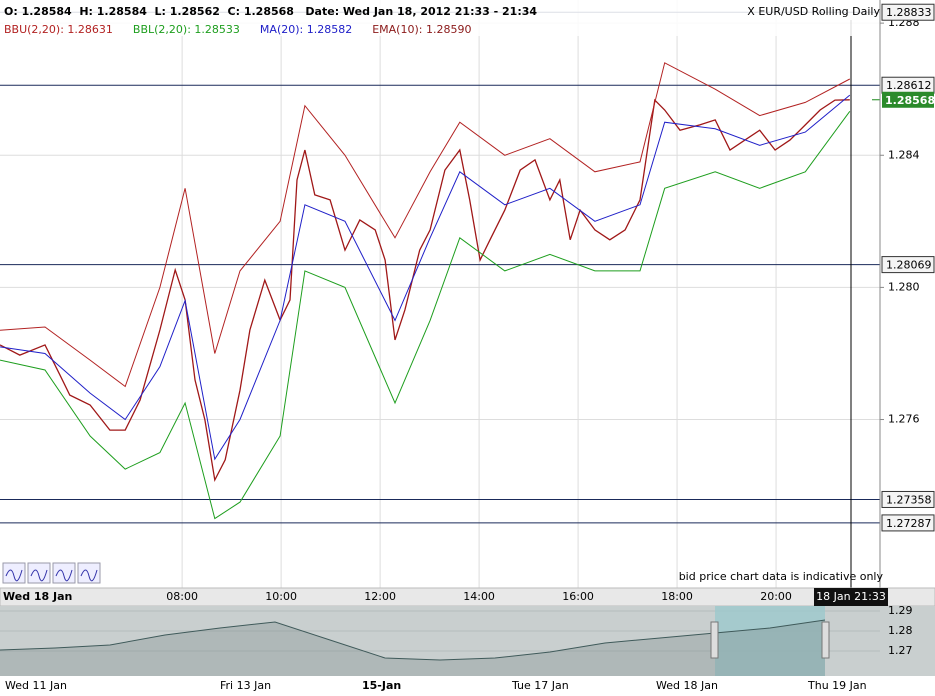  I want to click on y-tick-label: 1.276, so click(904, 419).